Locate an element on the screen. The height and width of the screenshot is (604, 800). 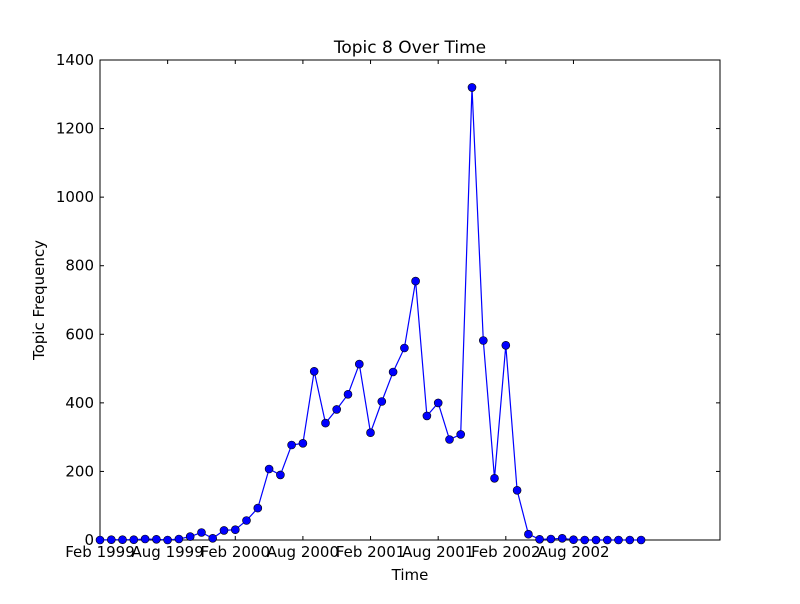
x-tick-label: Aug 2001 is located at coordinates (438, 552).